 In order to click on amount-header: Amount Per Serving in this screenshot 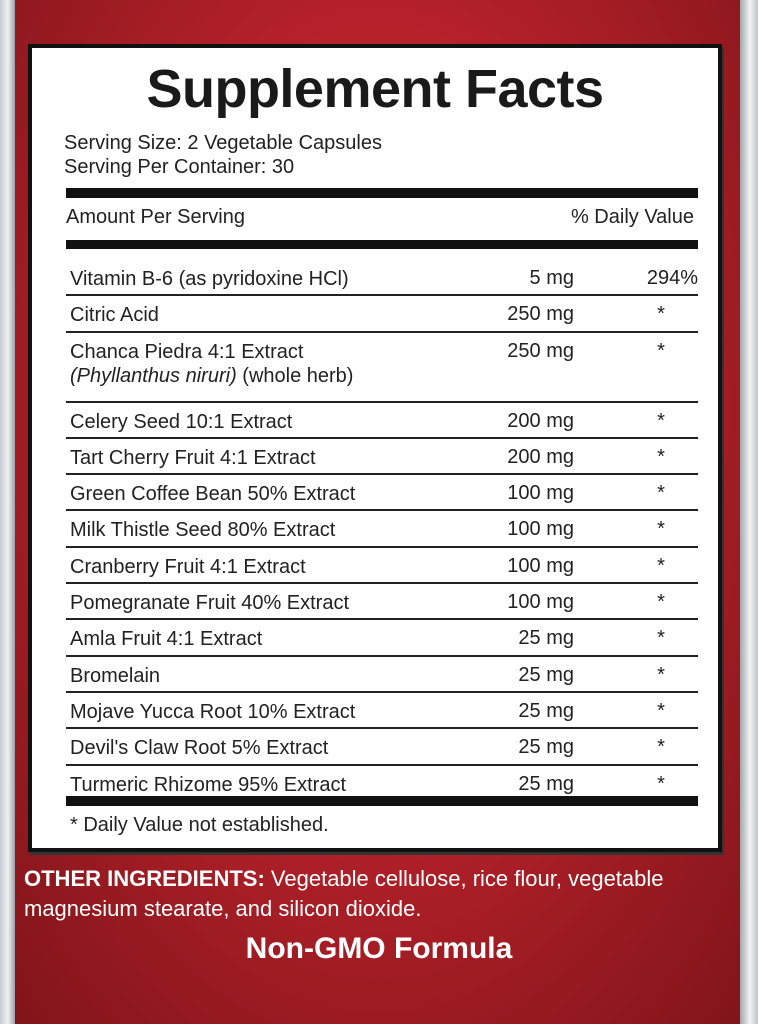, I will do `click(155, 217)`.